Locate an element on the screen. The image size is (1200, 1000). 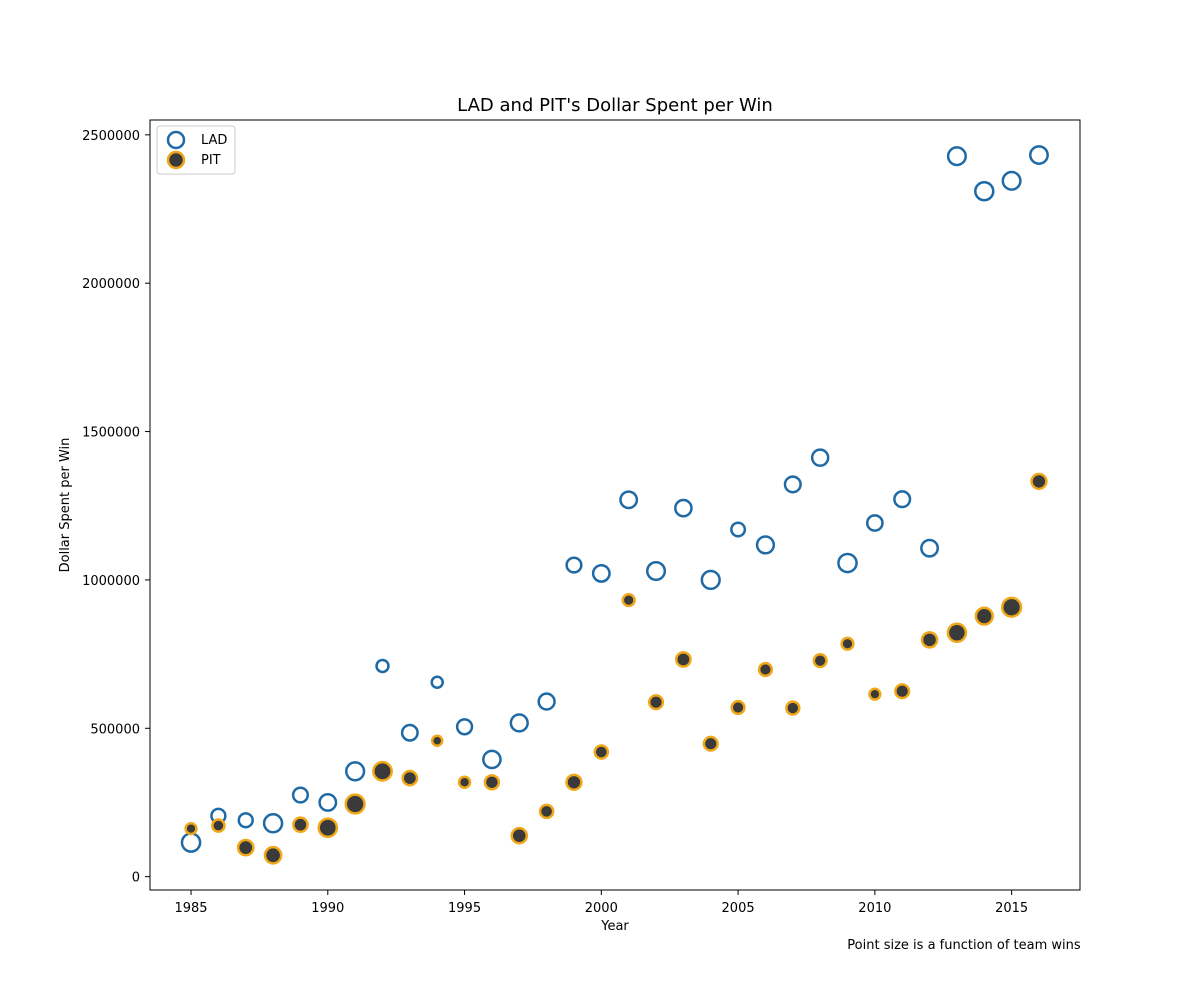
point-pit-1987 is located at coordinates (245, 847).